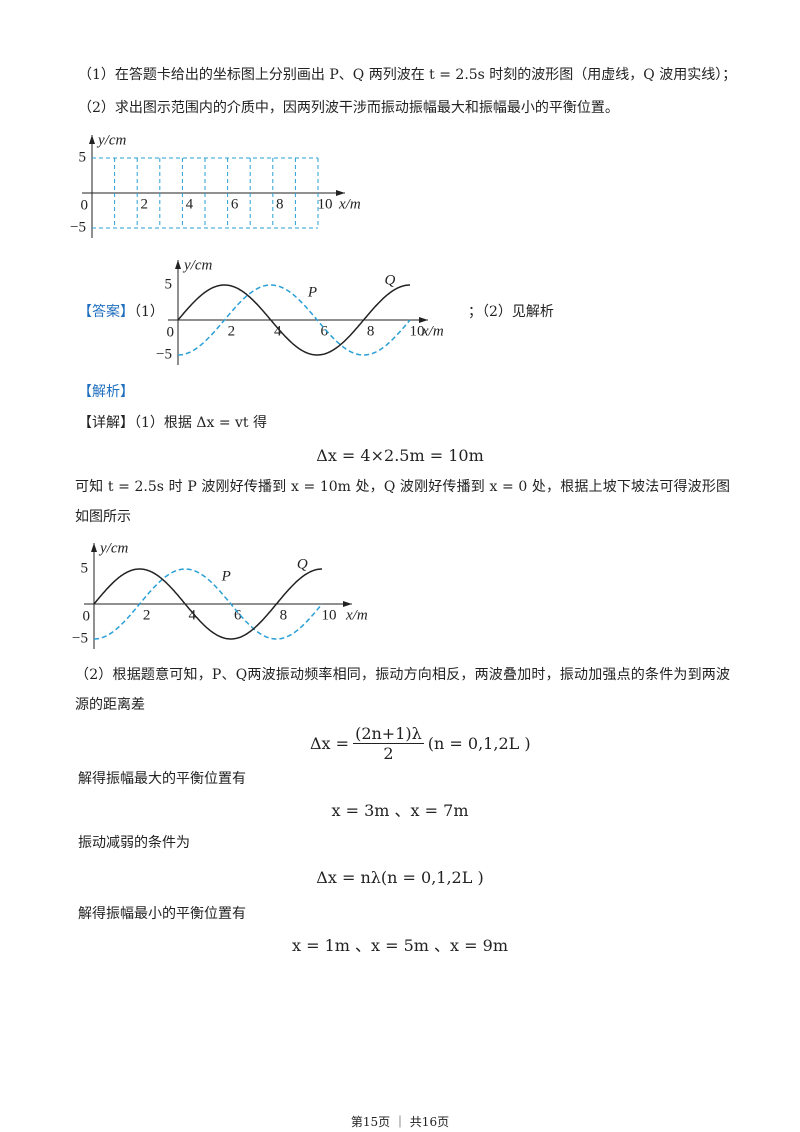  I want to click on answer-label: 【答案】, so click(106, 312).